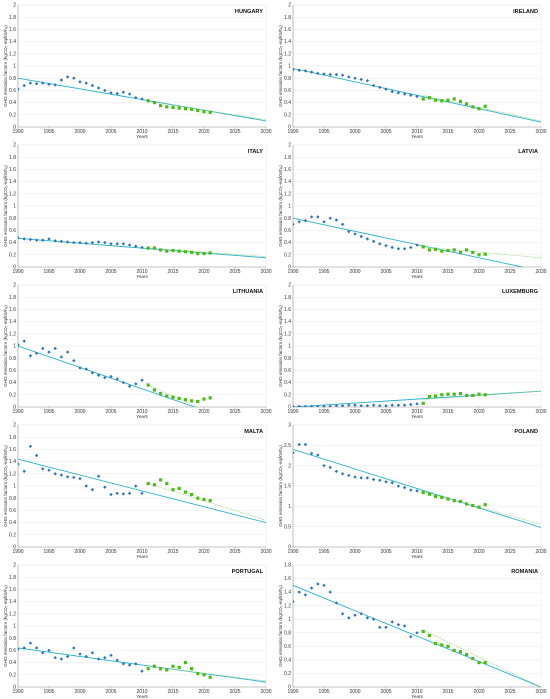 The width and height of the screenshot is (550, 699). I want to click on x-tick-label: 2020, so click(203, 412).